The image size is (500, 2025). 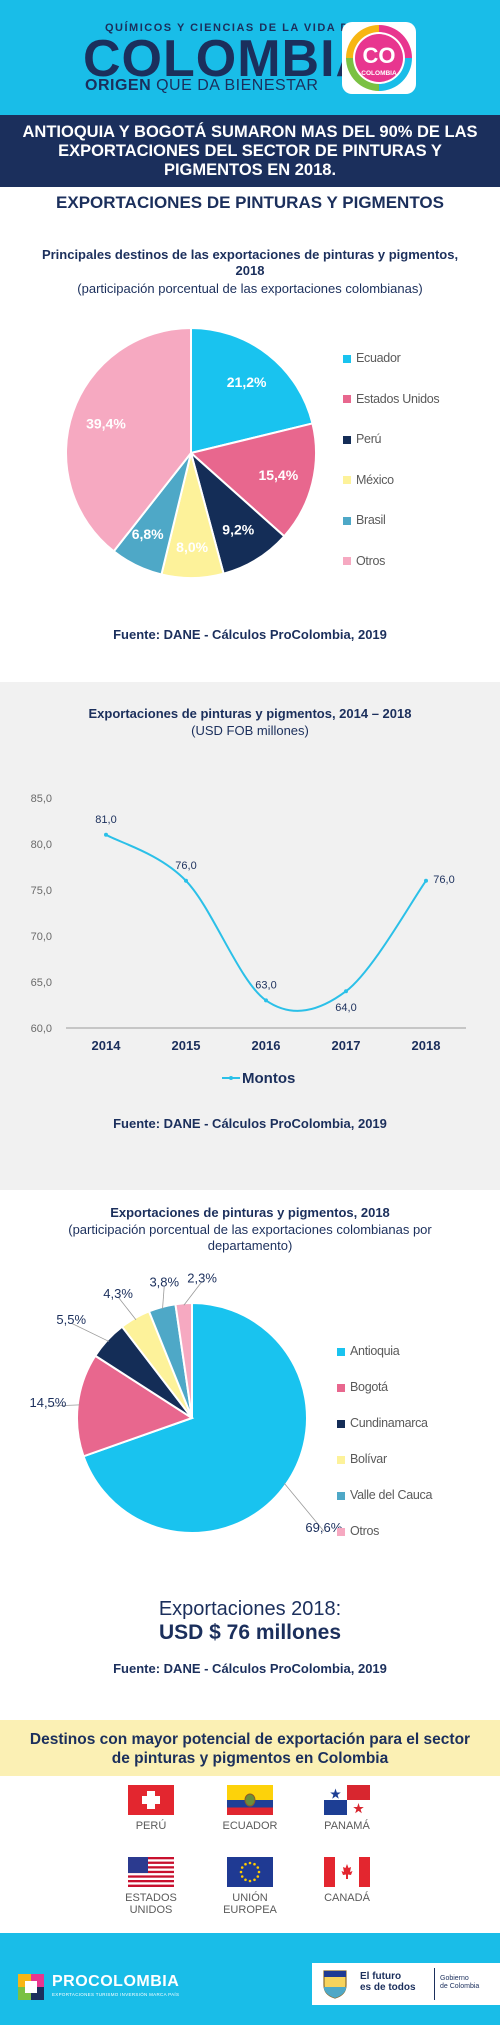 What do you see at coordinates (379, 55) in the screenshot?
I see `co-logo-letters: CO` at bounding box center [379, 55].